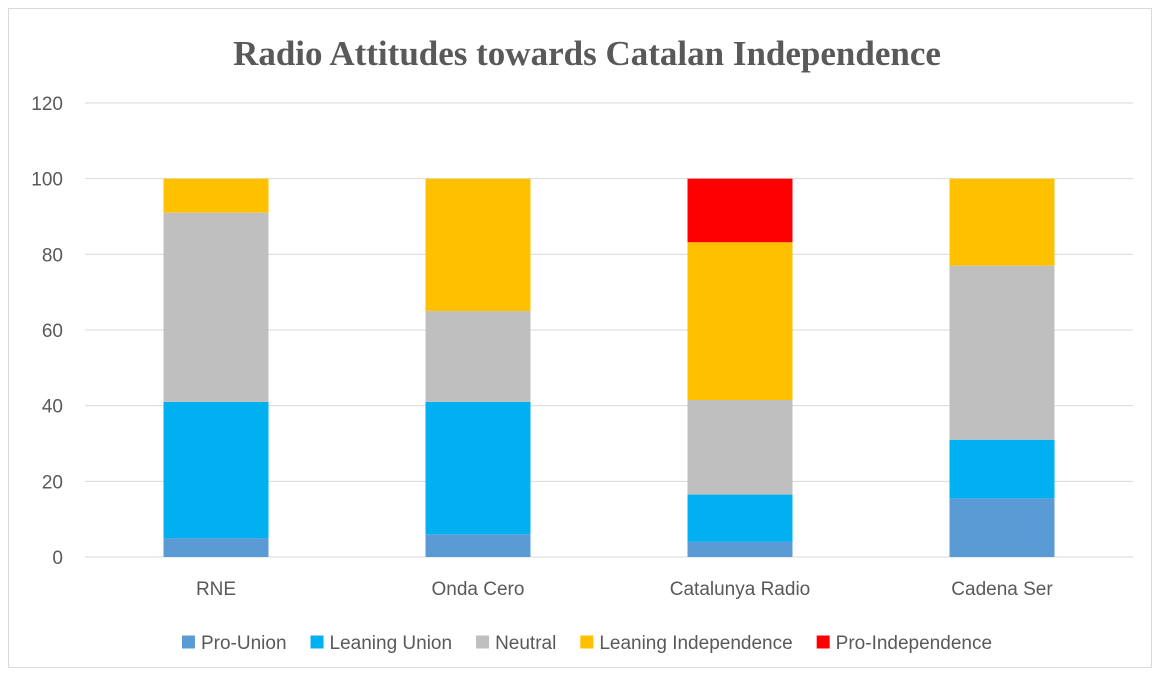  I want to click on legend-label: Leaning Union, so click(391, 643).